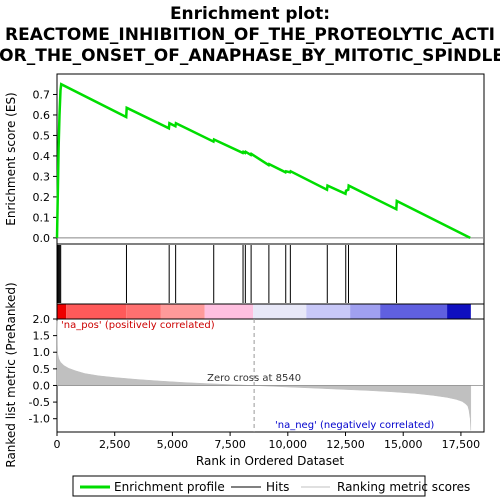 Image resolution: width=500 pixels, height=500 pixels. What do you see at coordinates (11, 158) in the screenshot?
I see `es-axis-label: Enrichment score (ES)` at bounding box center [11, 158].